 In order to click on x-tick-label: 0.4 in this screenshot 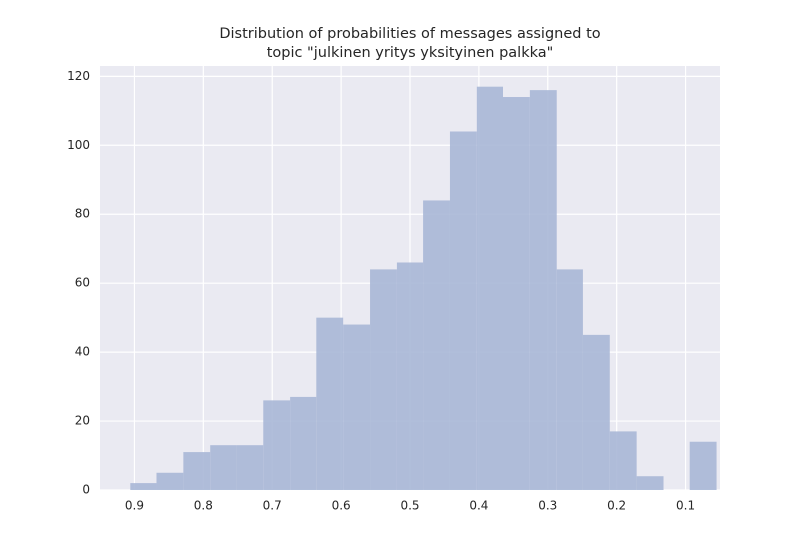, I will do `click(478, 506)`.